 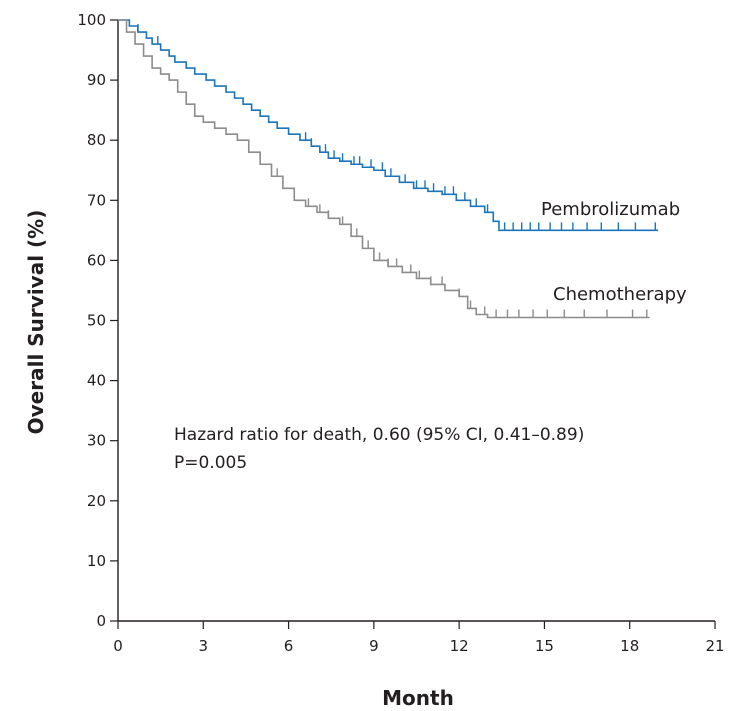 What do you see at coordinates (544, 646) in the screenshot?
I see `x-tick-label: 15` at bounding box center [544, 646].